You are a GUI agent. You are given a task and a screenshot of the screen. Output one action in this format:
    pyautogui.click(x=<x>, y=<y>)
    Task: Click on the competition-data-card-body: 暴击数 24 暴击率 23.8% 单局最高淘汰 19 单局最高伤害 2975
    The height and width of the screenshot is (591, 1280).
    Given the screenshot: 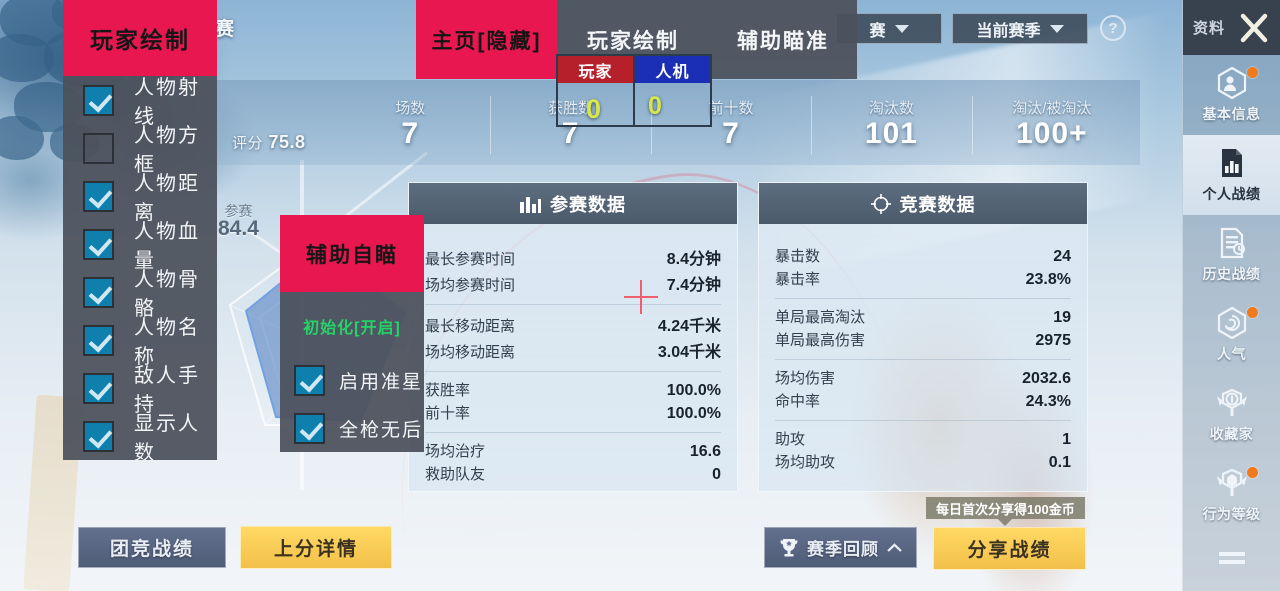 What is the action you would take?
    pyautogui.click(x=923, y=355)
    